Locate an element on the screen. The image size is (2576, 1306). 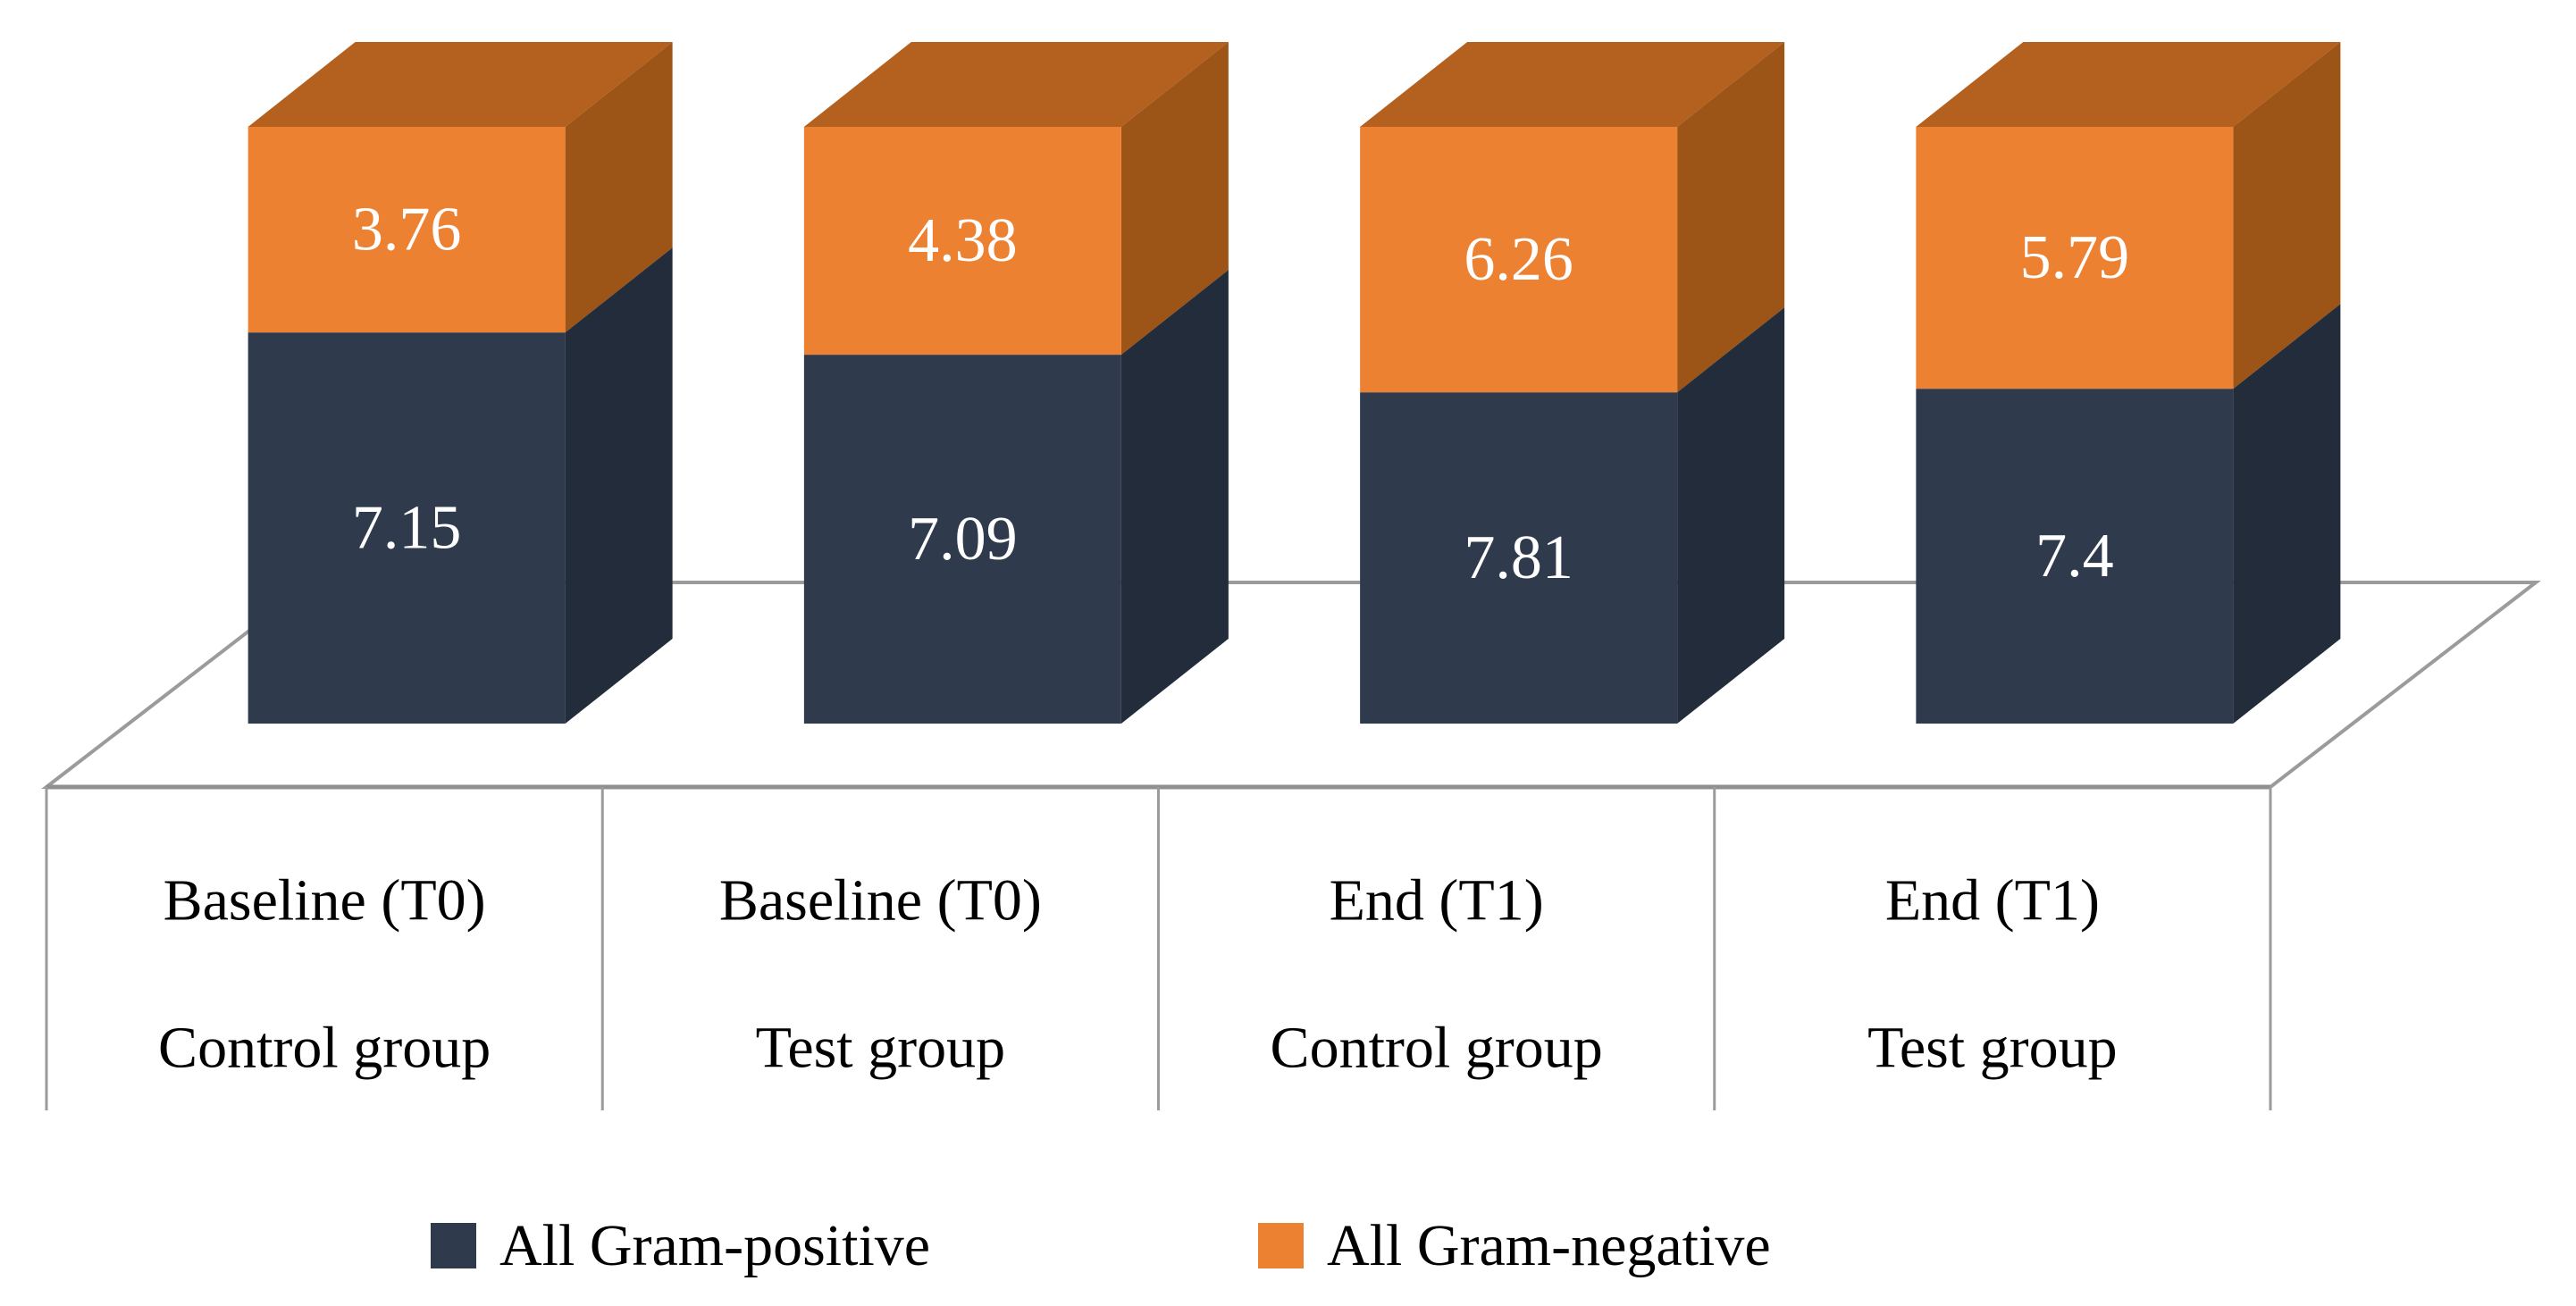
legend-swatch-gram-positive is located at coordinates (453, 1245).